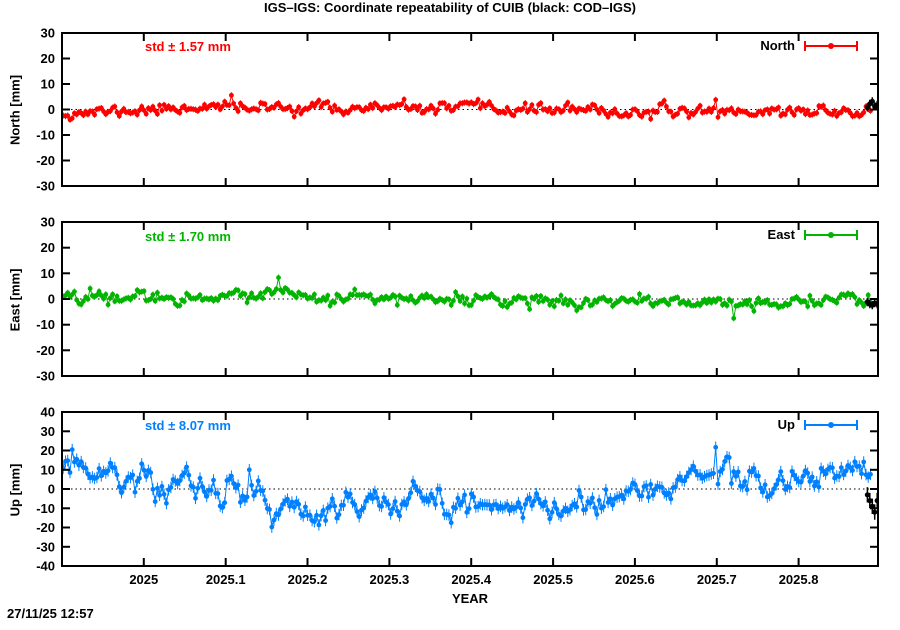 This screenshot has width=900, height=630. Describe the element at coordinates (188, 425) in the screenshot. I see `std-annotation-up: std ± 8.07 mm` at that location.